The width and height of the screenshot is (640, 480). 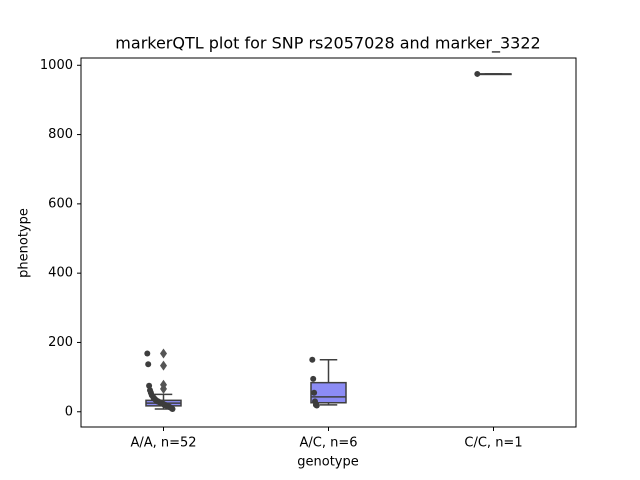 I want to click on x-tick-label: A/A, n=52, so click(x=163, y=443).